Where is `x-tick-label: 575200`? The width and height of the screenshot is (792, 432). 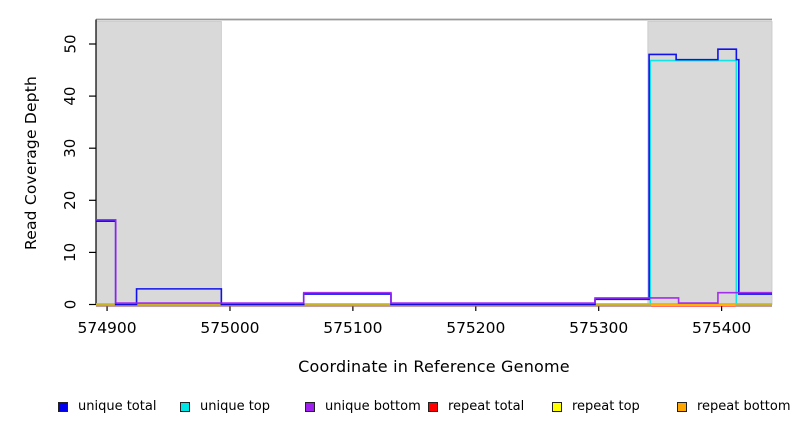
x-tick-label: 575200 is located at coordinates (475, 328).